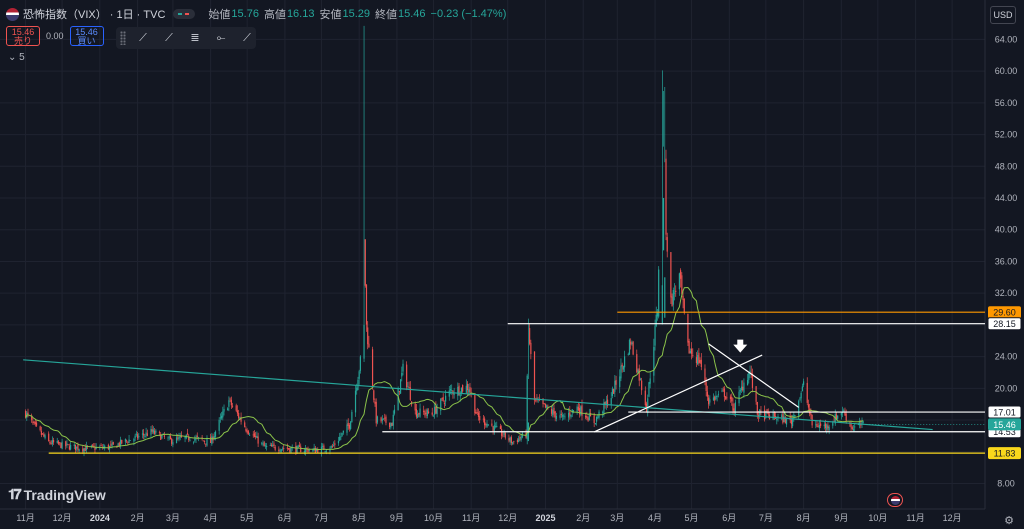  I want to click on settings-gear-icon: ⚙, so click(1009, 521).